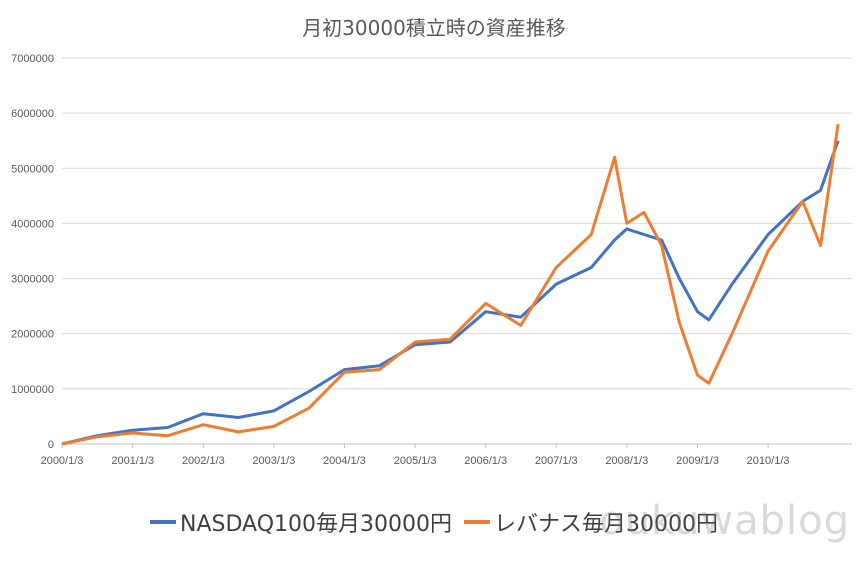 The image size is (868, 575). I want to click on y-tick-label: 1000000, so click(32, 390).